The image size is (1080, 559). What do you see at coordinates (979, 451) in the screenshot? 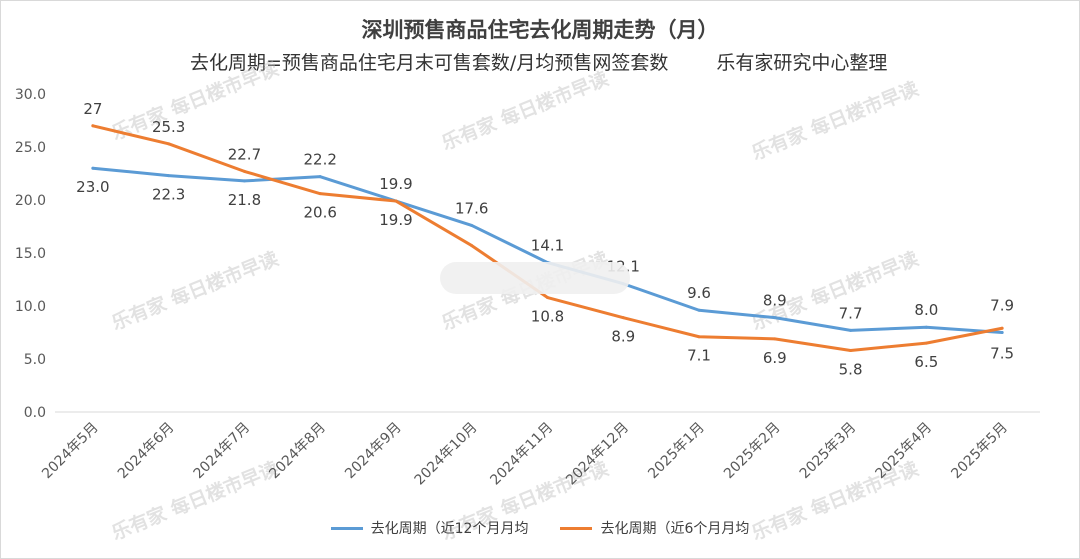
I see `x-tick-label: 2025年5月` at bounding box center [979, 451].